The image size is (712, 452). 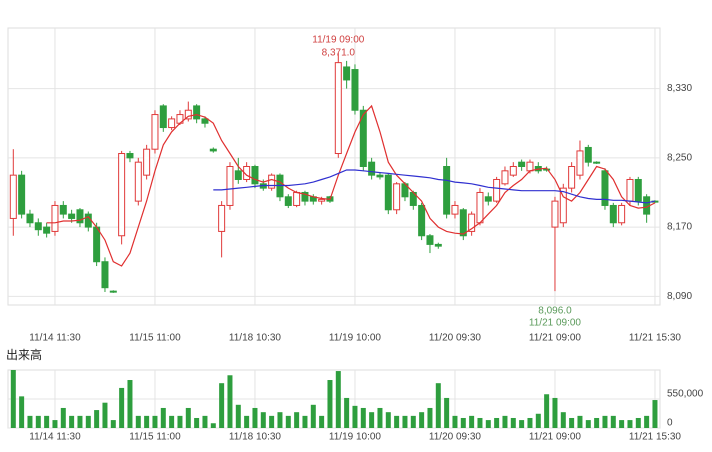 I want to click on x-tick-label: 11/20 09:30, so click(x=455, y=338).